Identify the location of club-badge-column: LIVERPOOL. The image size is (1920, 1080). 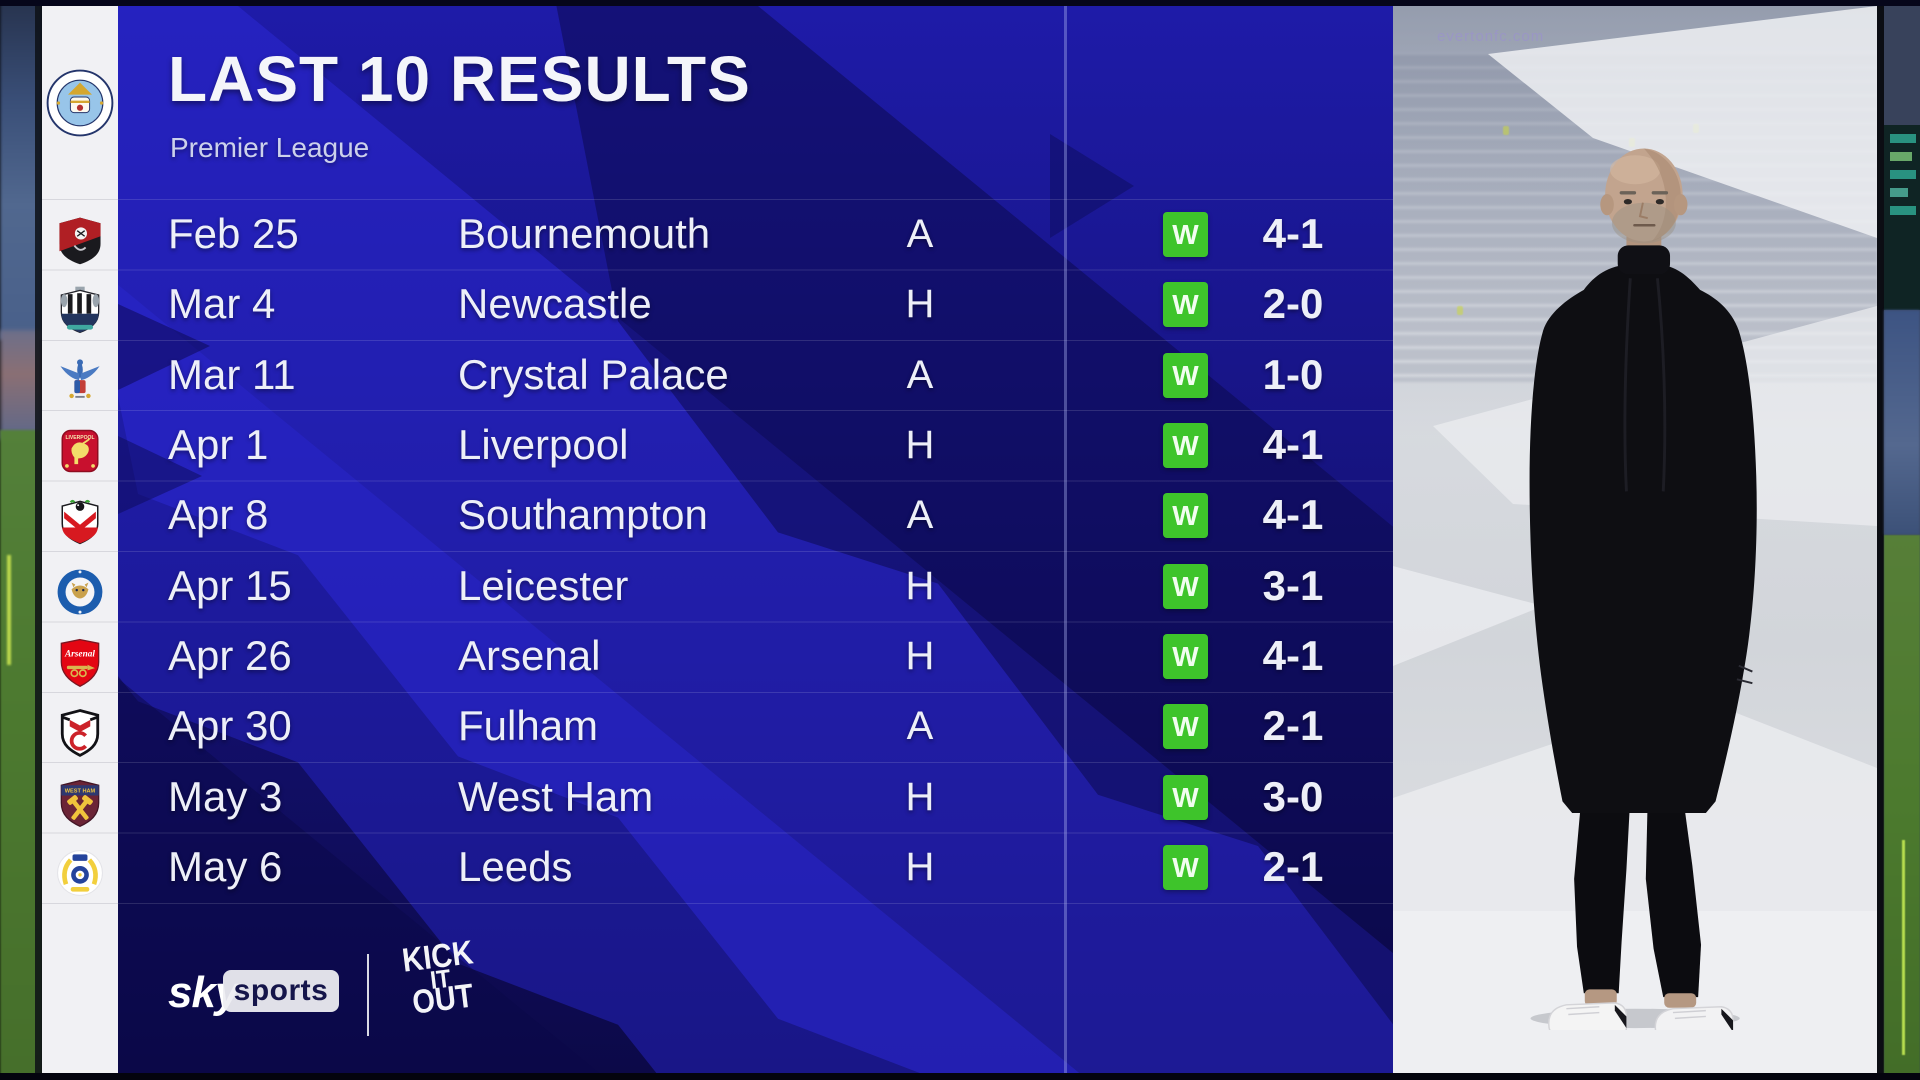
(80, 539).